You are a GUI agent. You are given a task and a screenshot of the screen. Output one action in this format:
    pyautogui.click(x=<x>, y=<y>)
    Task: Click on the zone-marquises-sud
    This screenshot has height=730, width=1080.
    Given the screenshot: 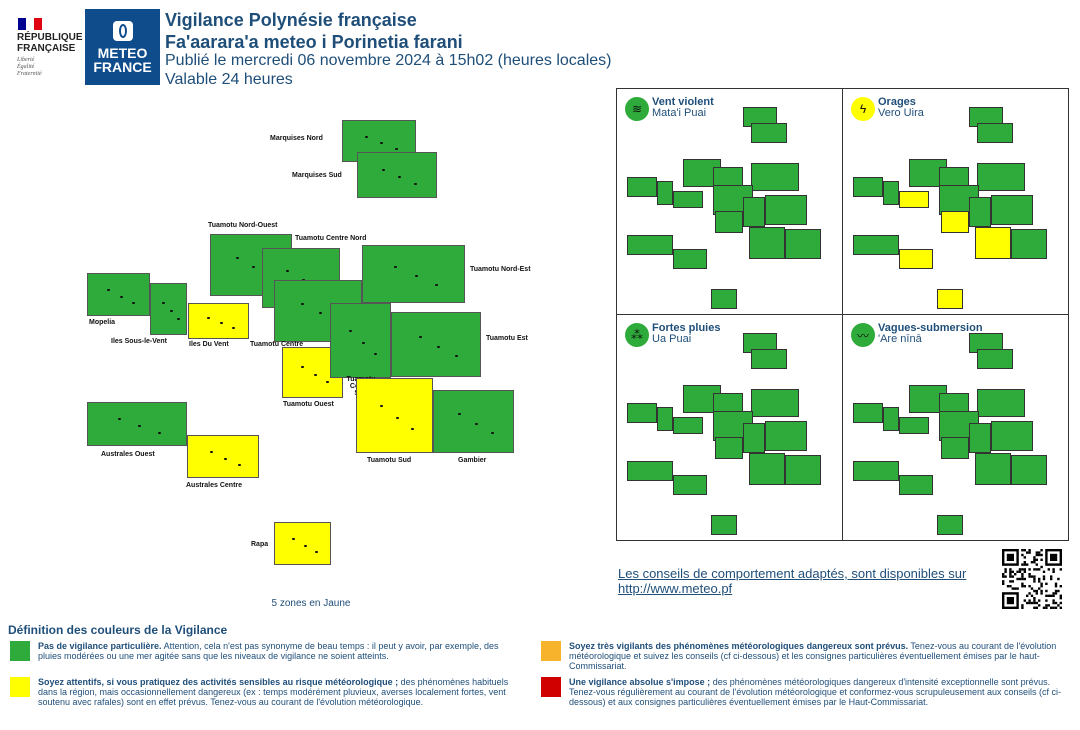 What is the action you would take?
    pyautogui.click(x=397, y=175)
    